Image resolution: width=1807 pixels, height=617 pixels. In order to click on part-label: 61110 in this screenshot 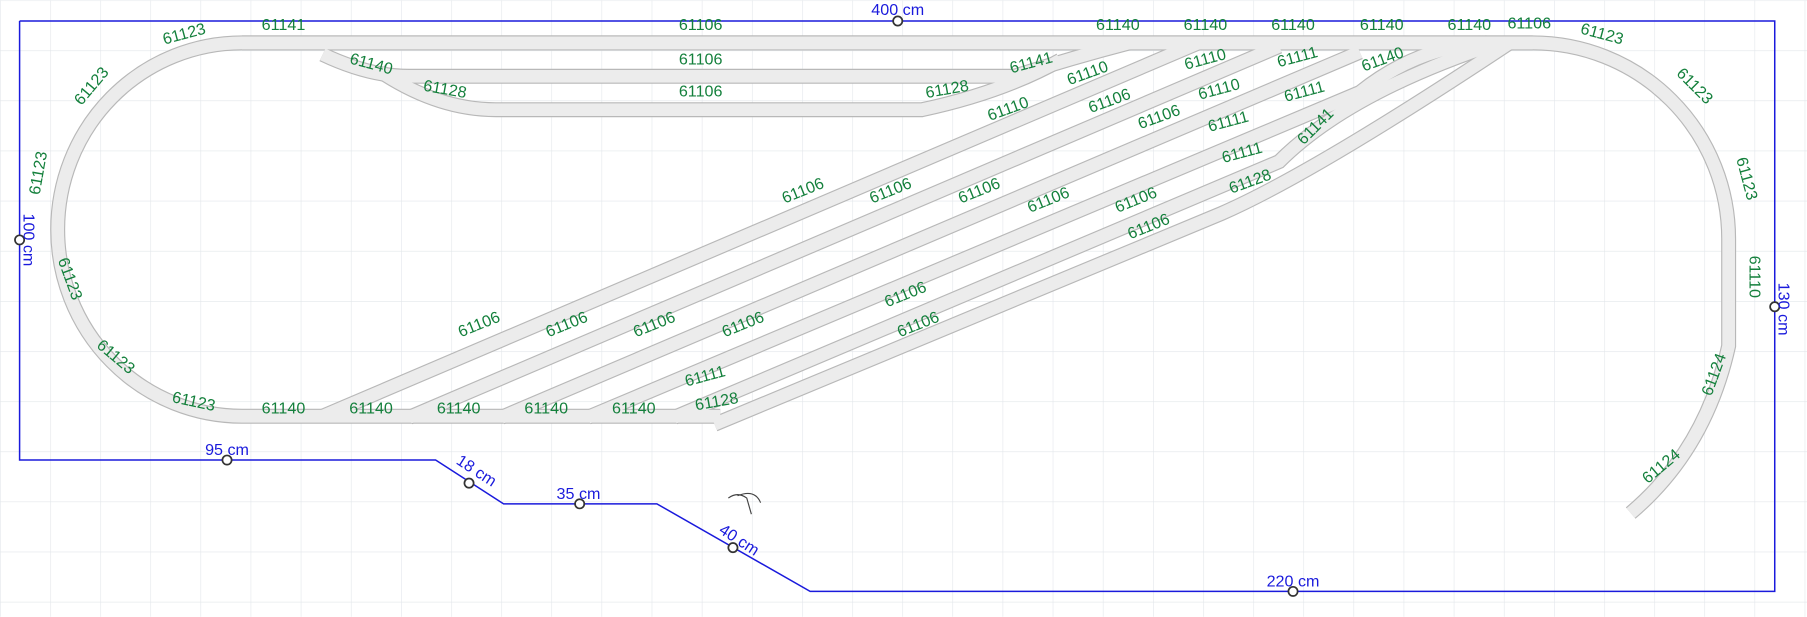, I will do `click(1755, 277)`.